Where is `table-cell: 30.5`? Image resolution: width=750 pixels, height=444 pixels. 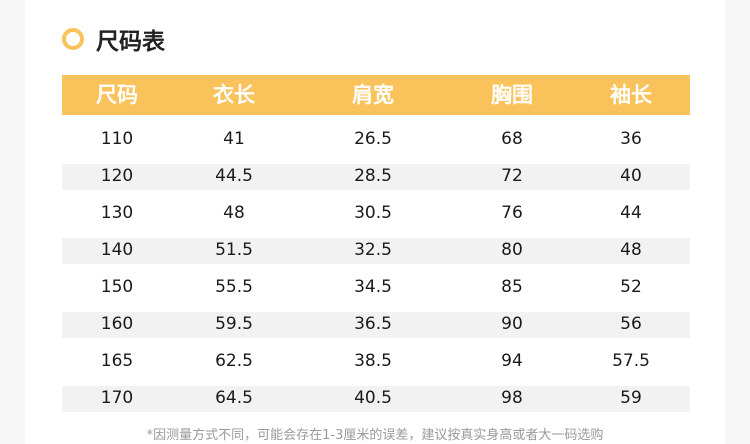 table-cell: 30.5 is located at coordinates (373, 213).